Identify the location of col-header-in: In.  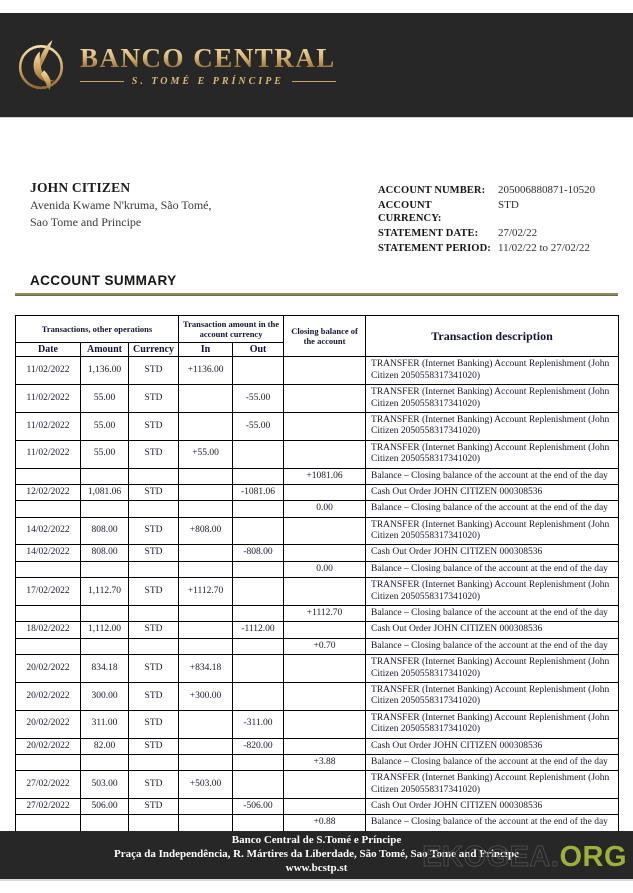
(206, 350).